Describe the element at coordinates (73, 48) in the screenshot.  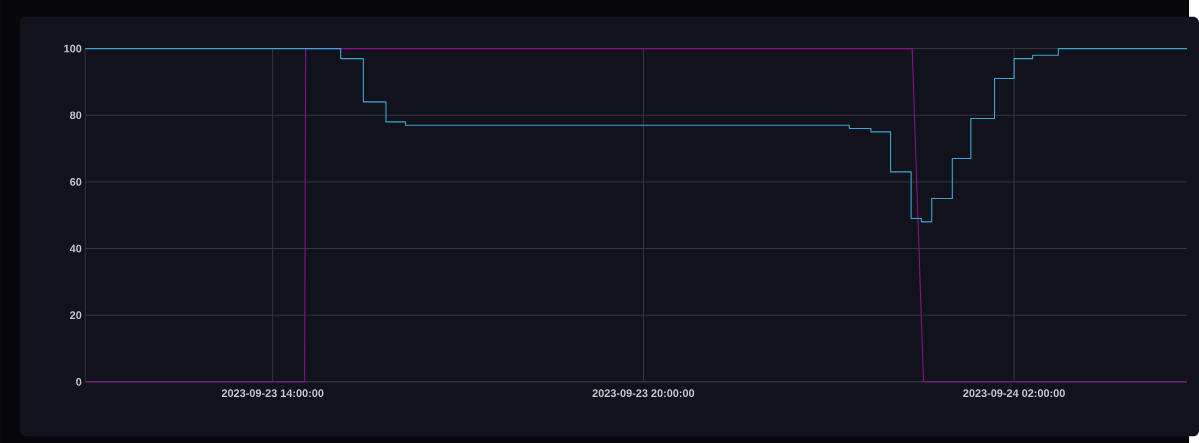
I see `y-tick-label: 100` at that location.